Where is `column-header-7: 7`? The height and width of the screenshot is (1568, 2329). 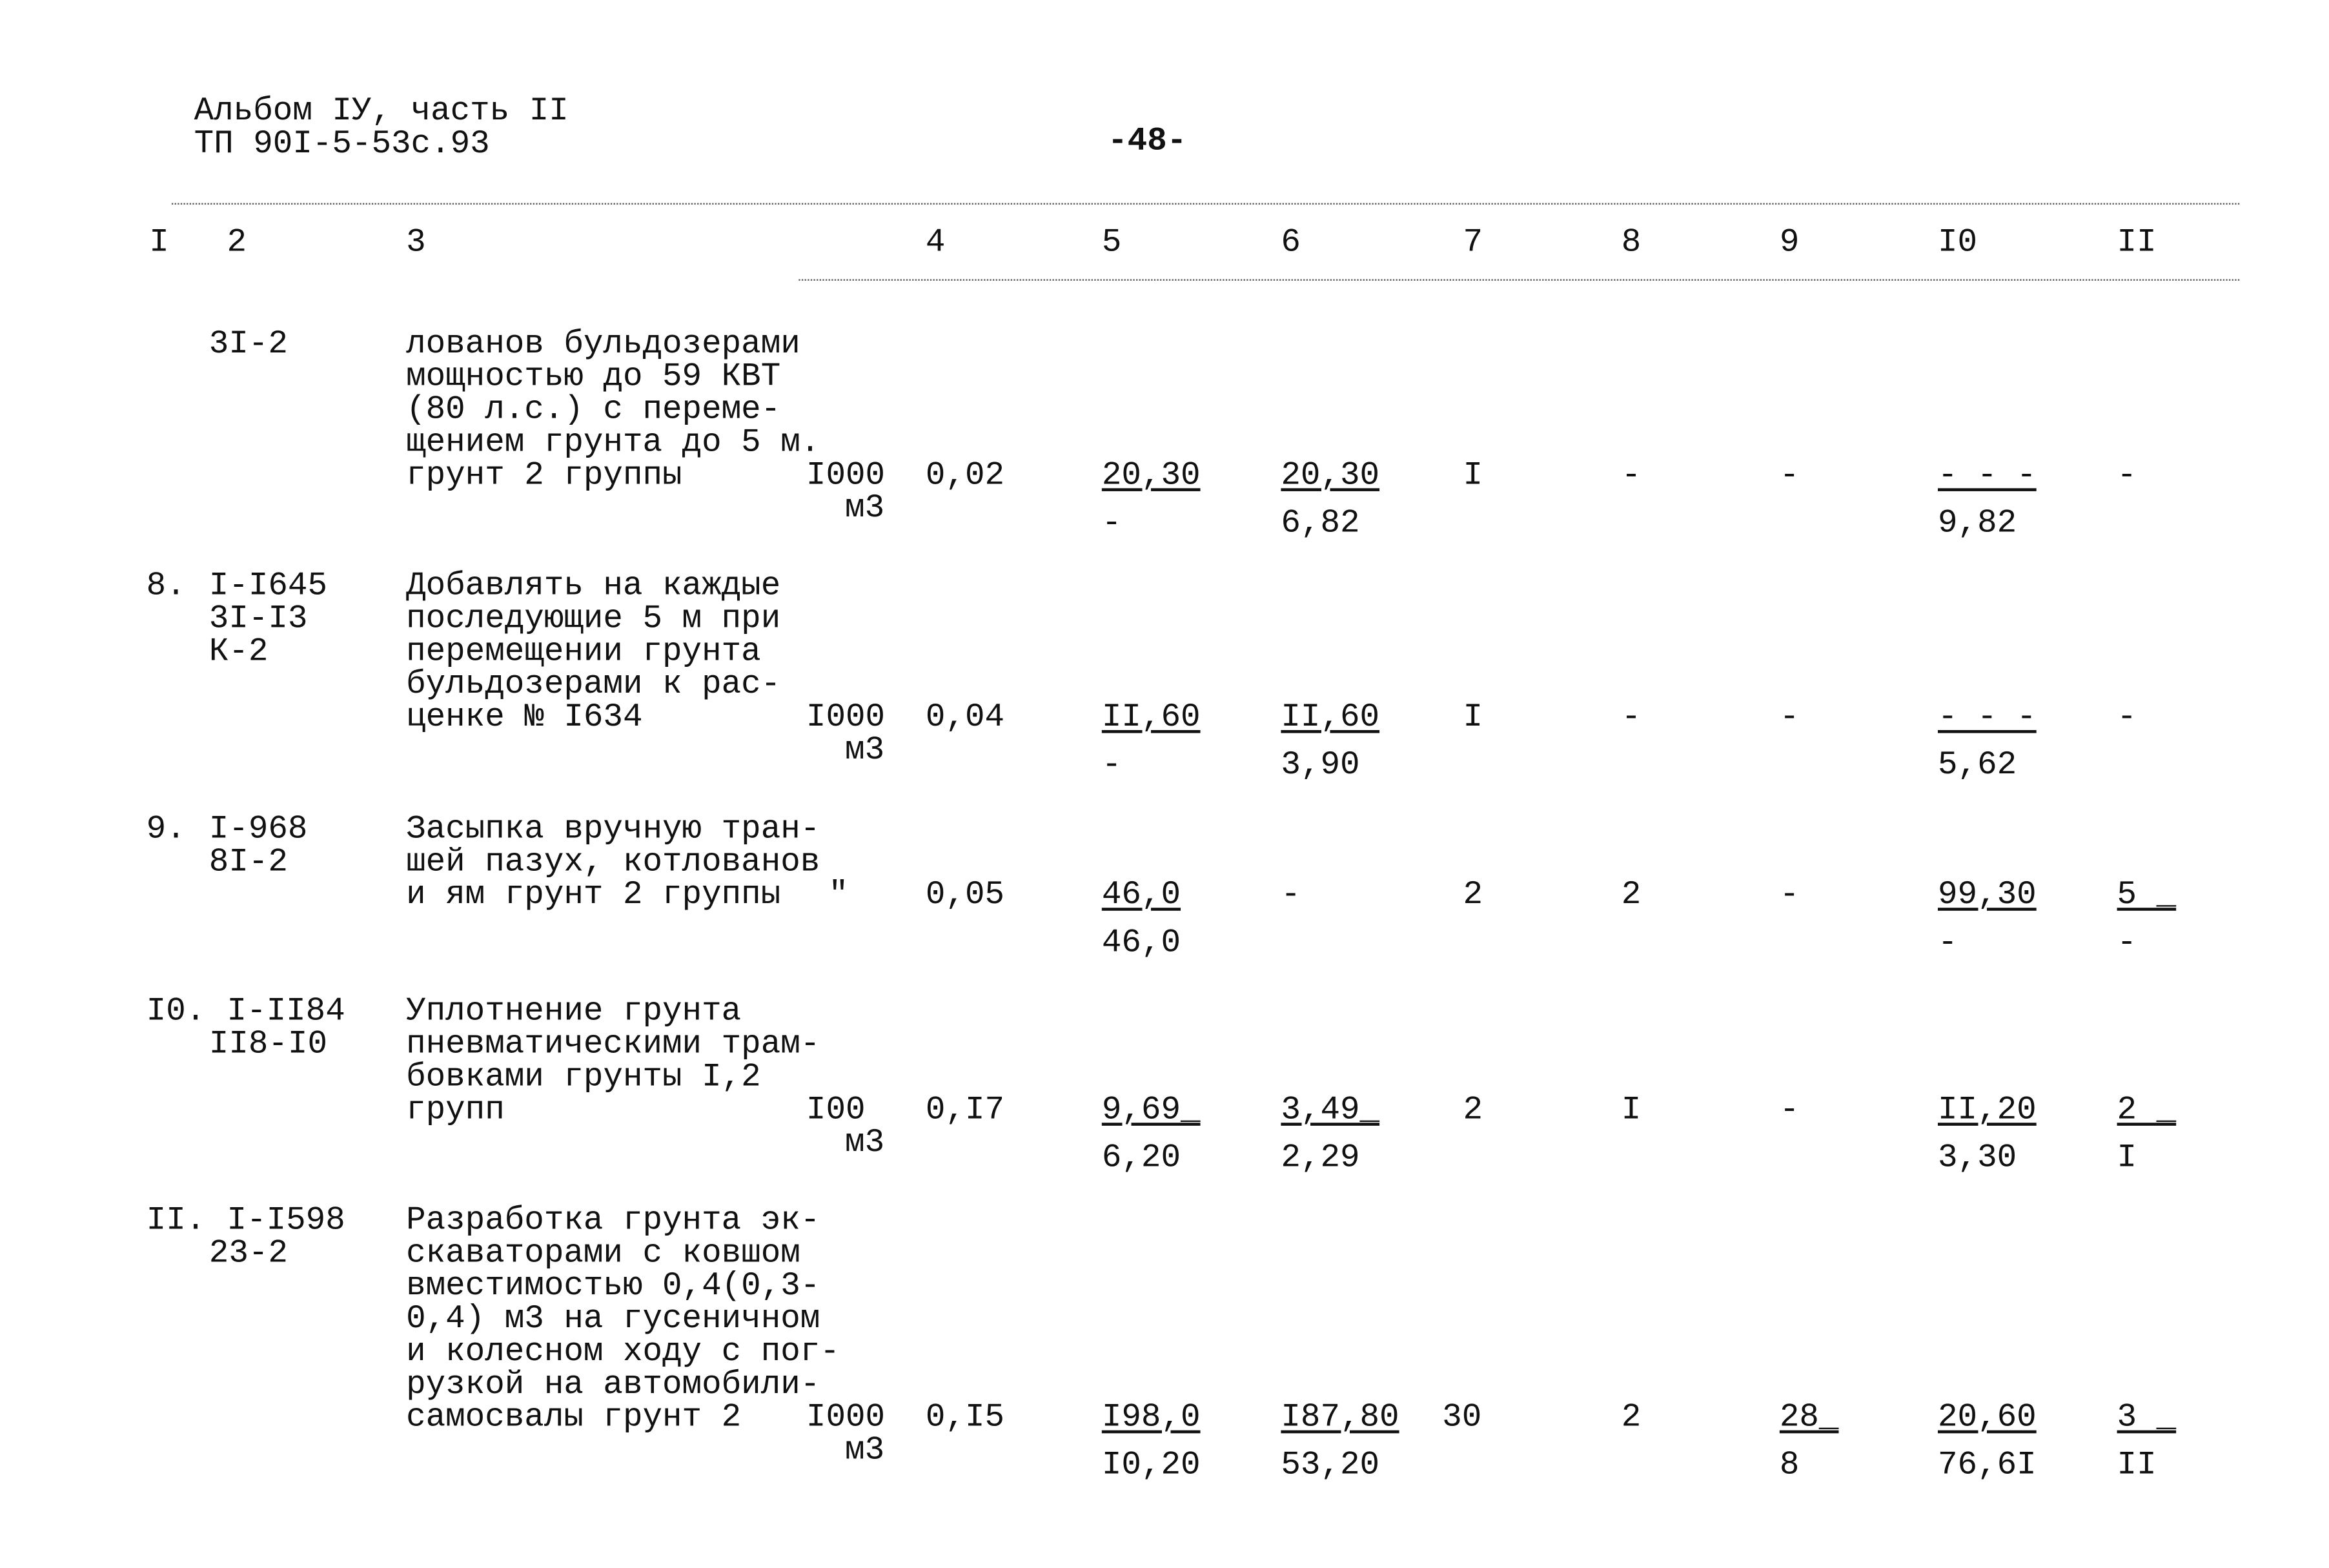 column-header-7: 7 is located at coordinates (1473, 242).